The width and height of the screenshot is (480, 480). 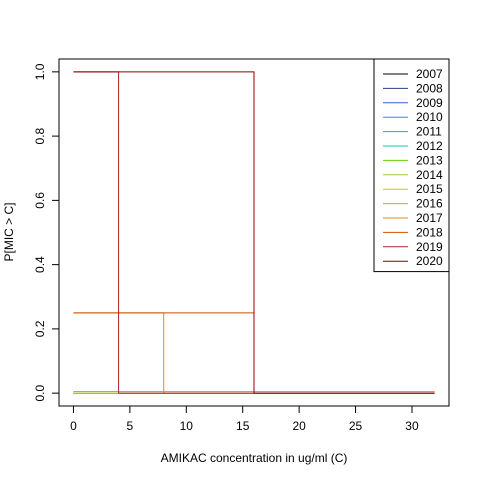 I want to click on x-axis: 0 5 10 15 20 25 30, so click(x=244, y=419).